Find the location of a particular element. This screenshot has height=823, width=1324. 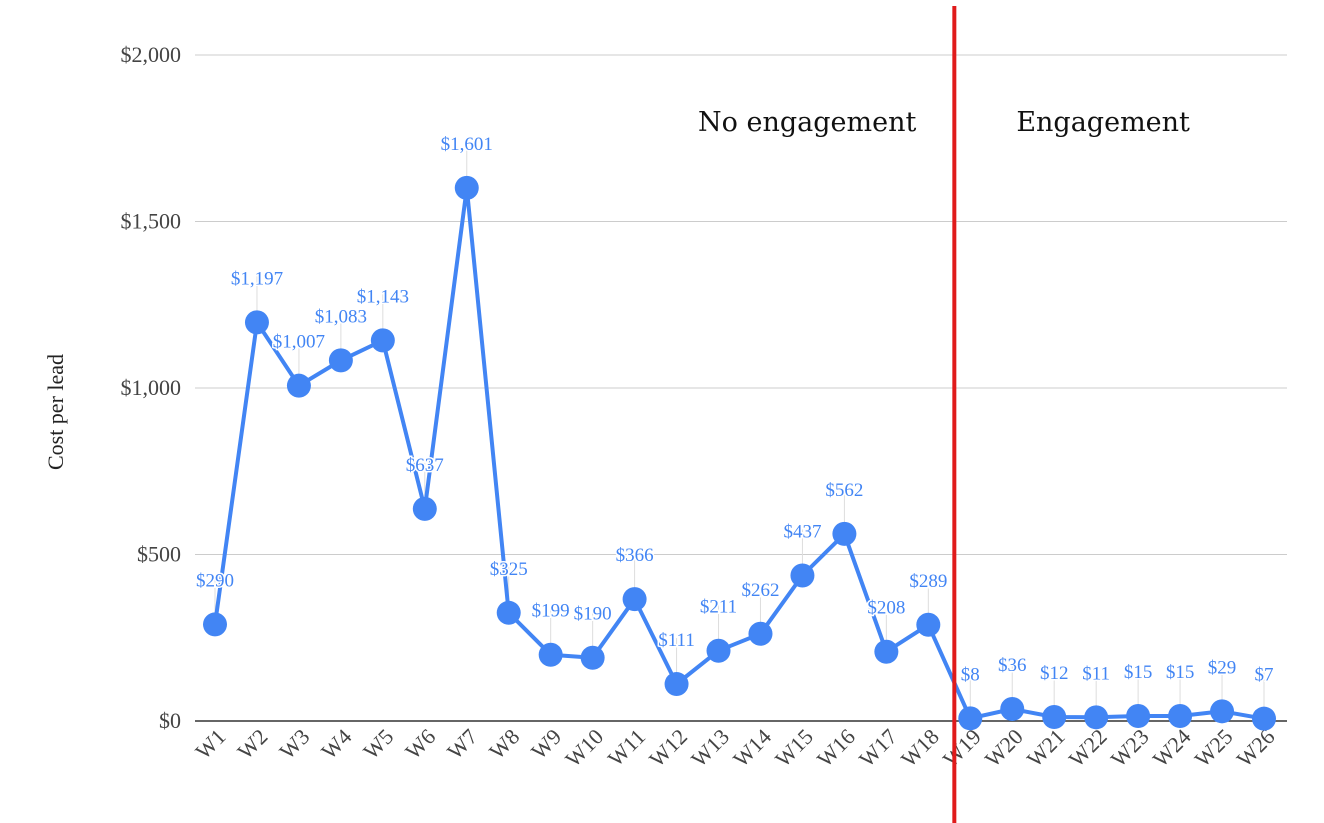

x-tick-label: W20 is located at coordinates (1004, 748).